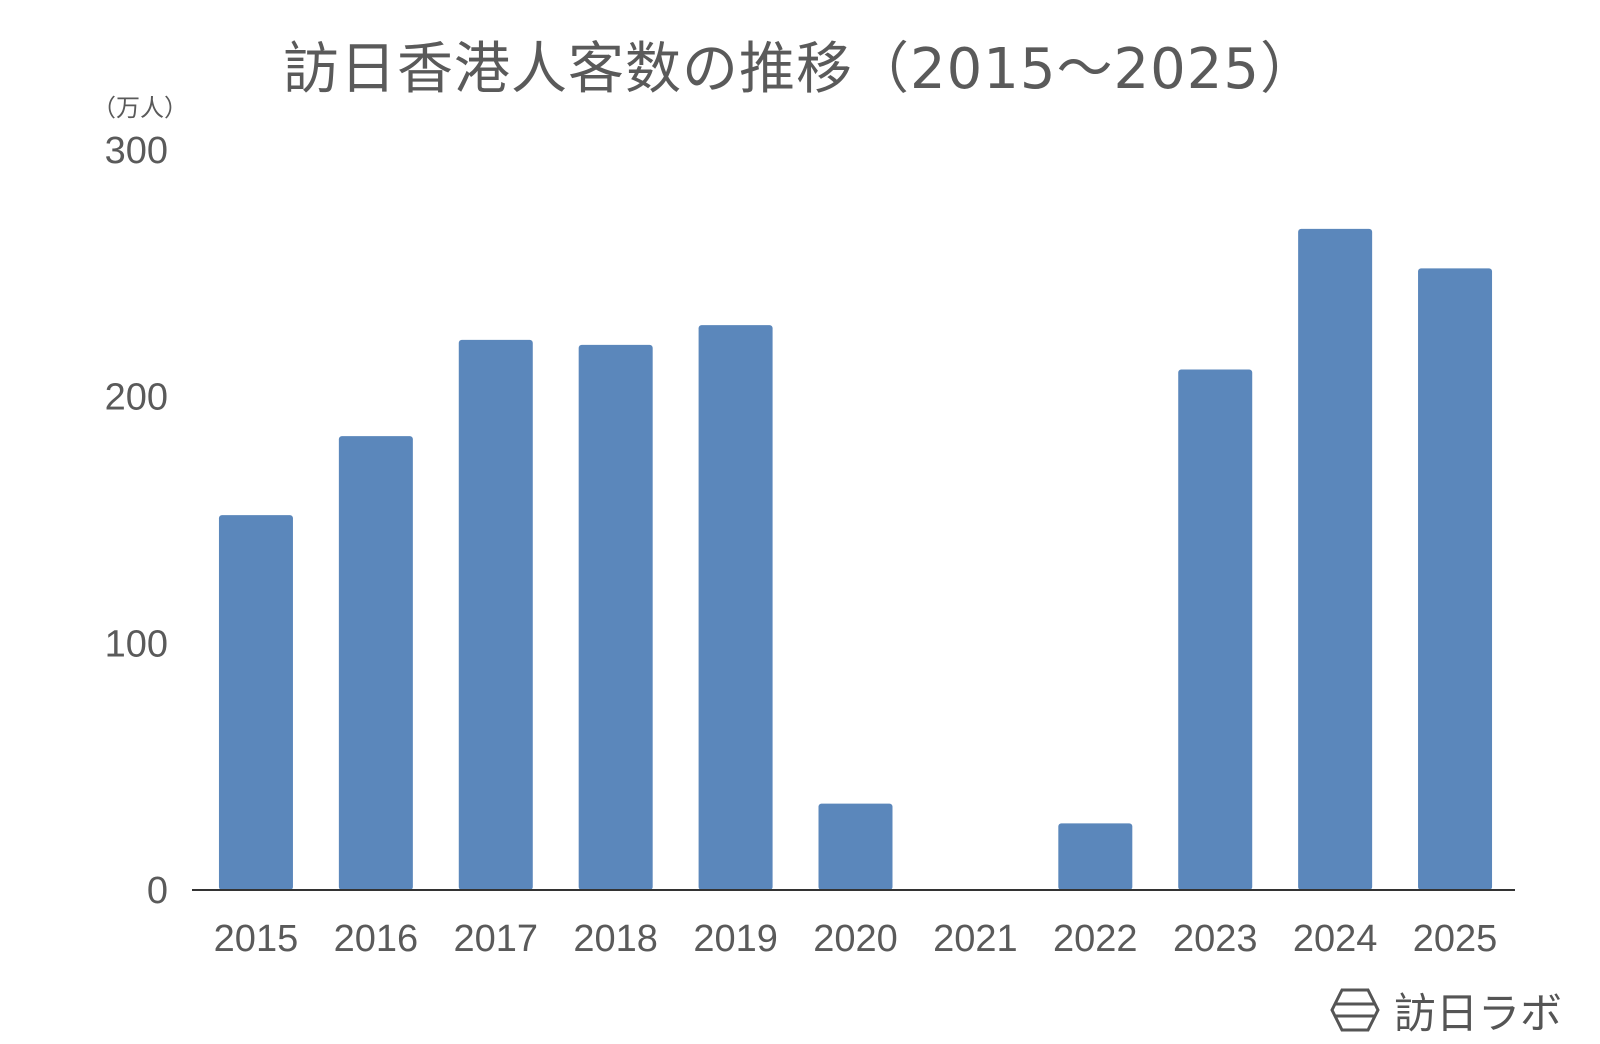  I want to click on x-tick-label: 2021, so click(975, 939).